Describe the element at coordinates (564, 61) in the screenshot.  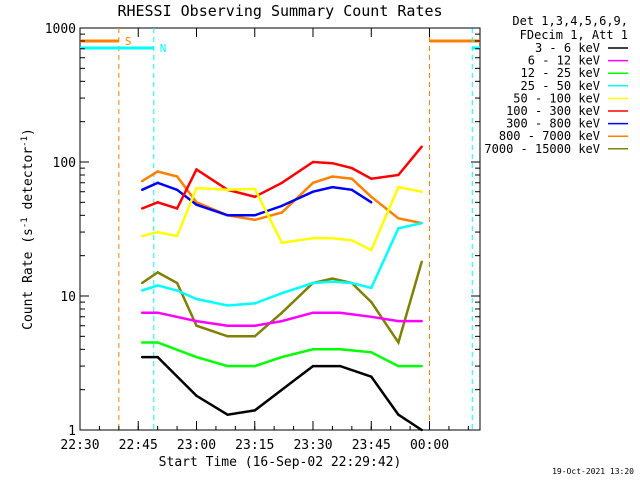
I see `legend-label: 6 - 12 keV` at that location.